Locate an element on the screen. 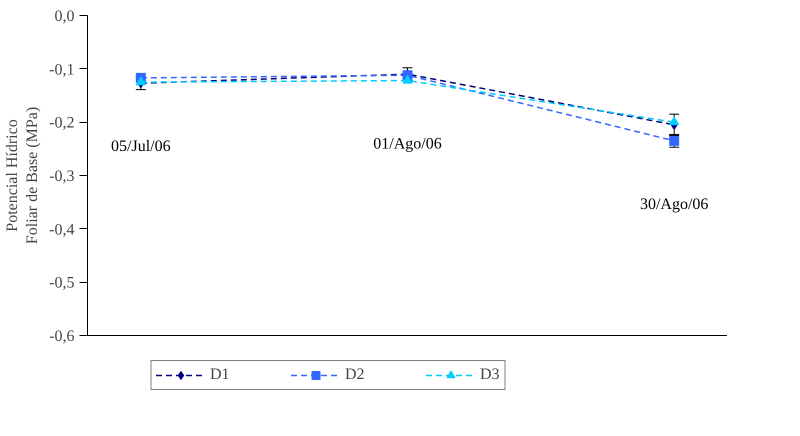 This screenshot has width=800, height=436. legend-label: D3 is located at coordinates (490, 375).